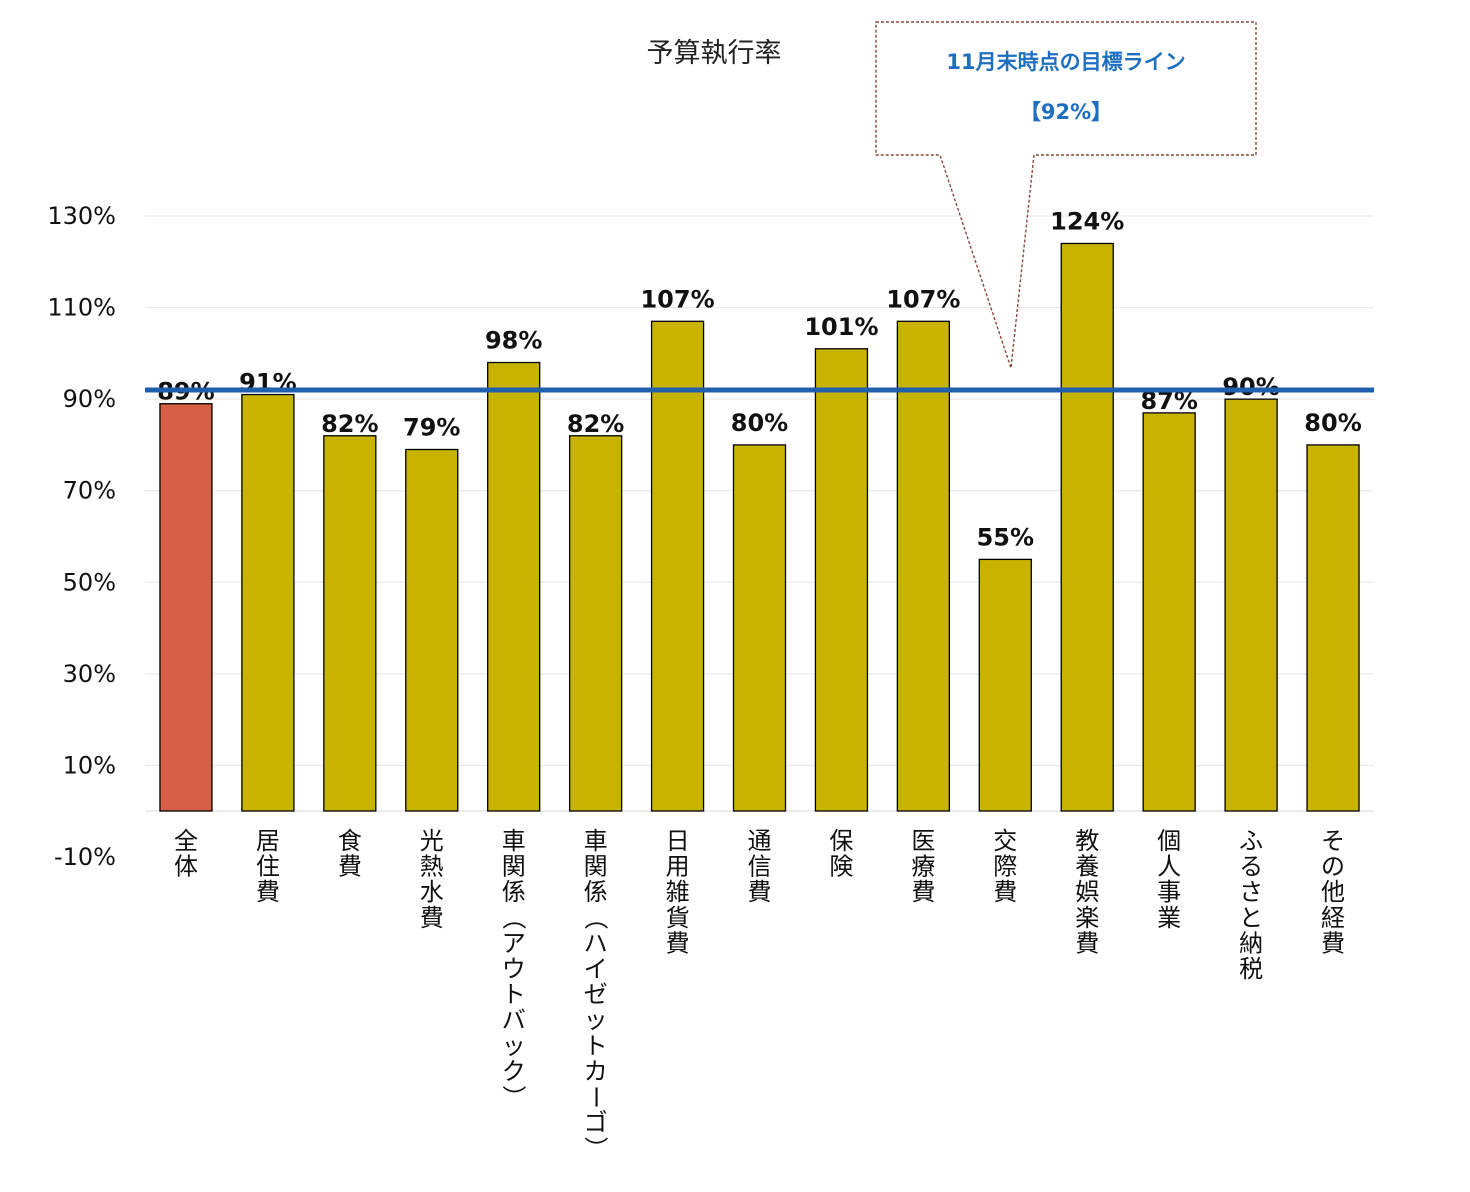 This screenshot has width=1470, height=1192. I want to click on data-label: 101%, so click(841, 327).